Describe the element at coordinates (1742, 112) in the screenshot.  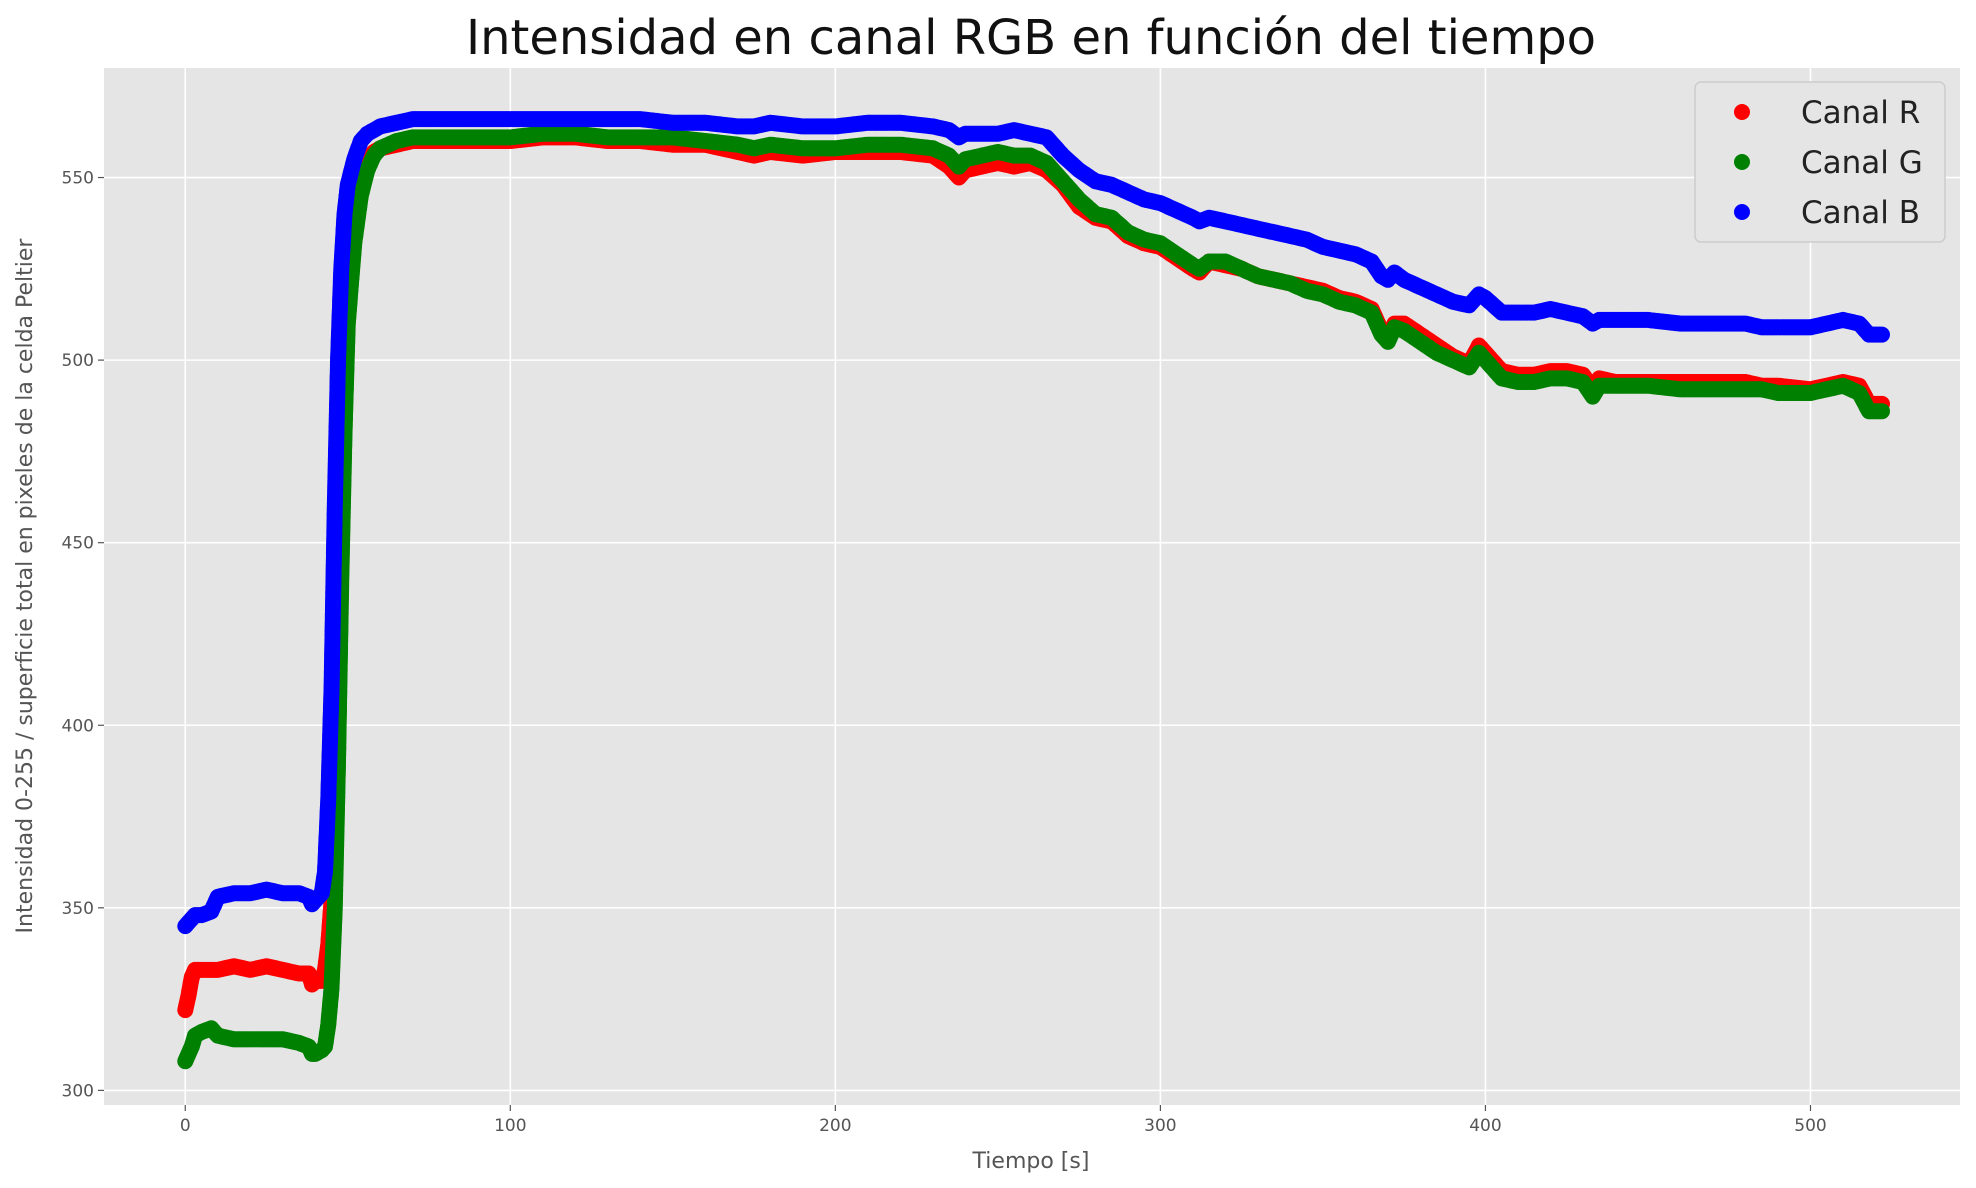
I see `legend-marker-r` at that location.